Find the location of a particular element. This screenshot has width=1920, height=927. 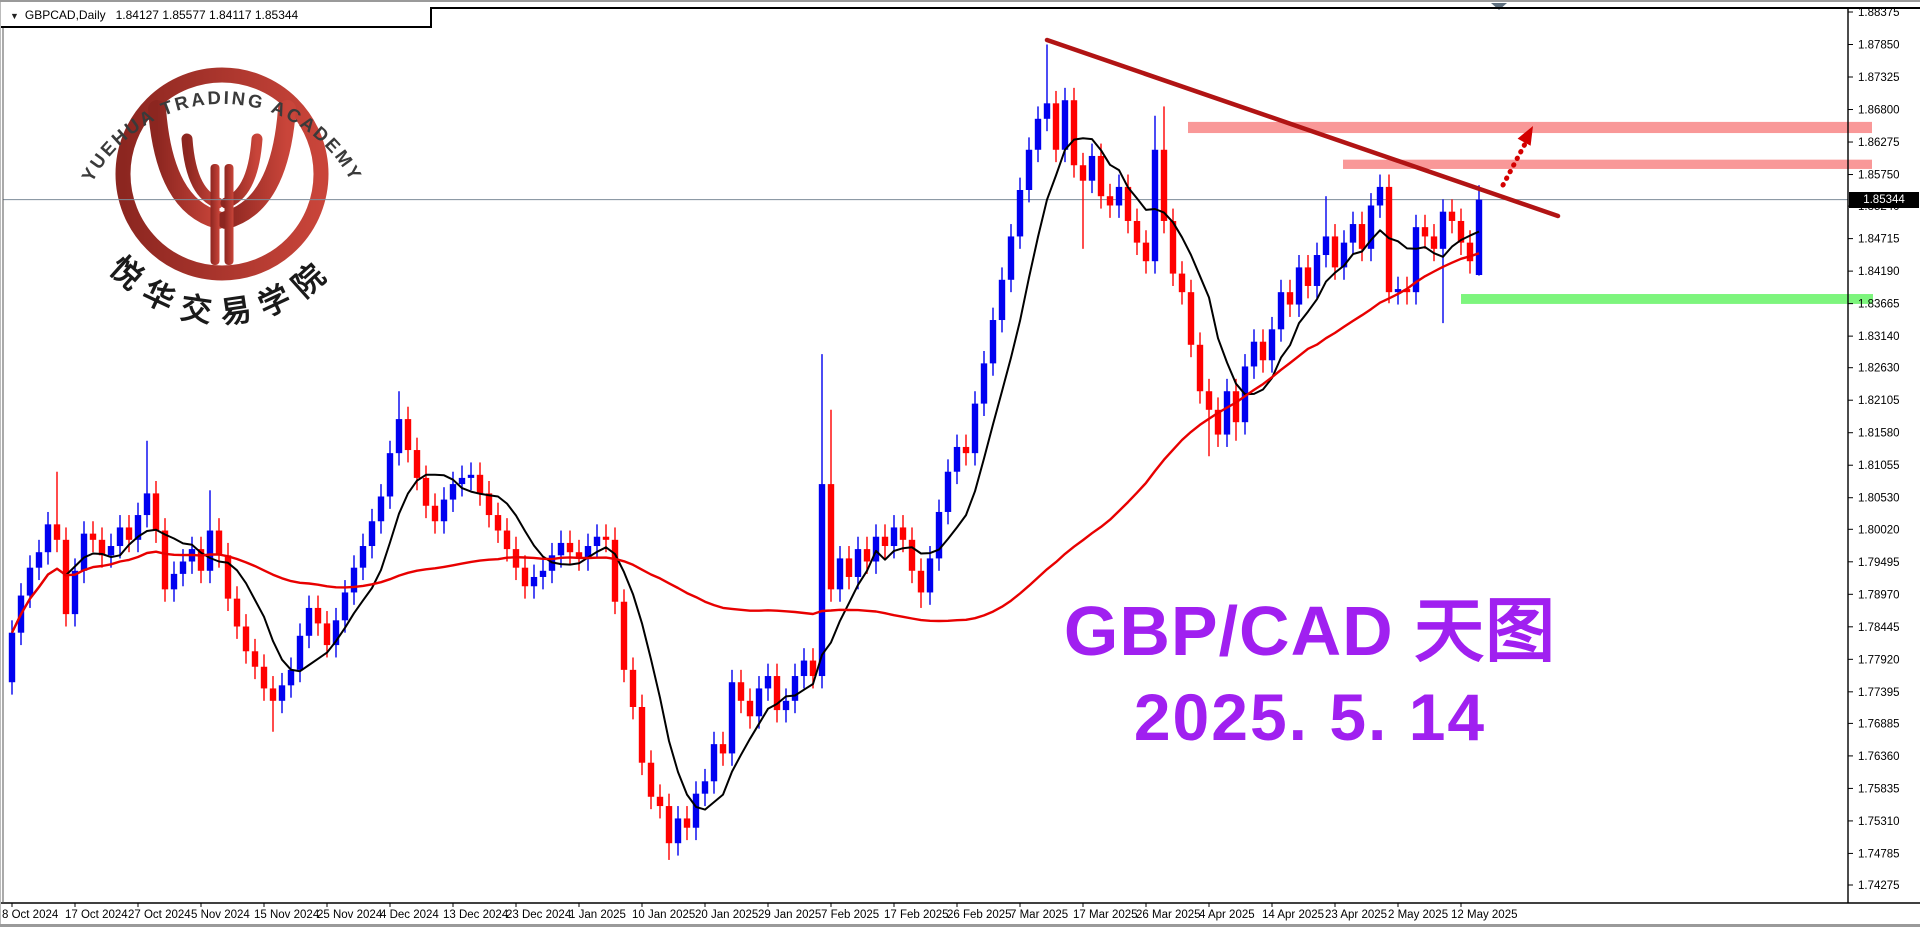

price-tick-label: 1.78445 is located at coordinates (1879, 628).